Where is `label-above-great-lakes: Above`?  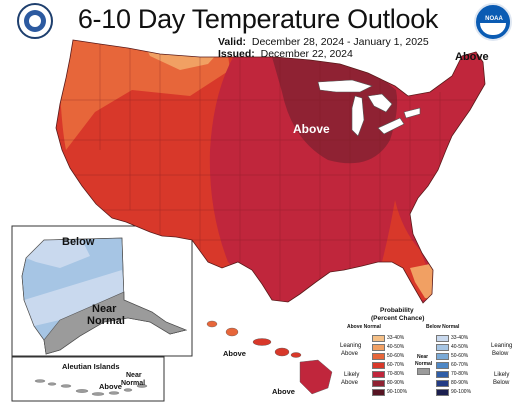
label-above-great-lakes: Above is located at coordinates (311, 129).